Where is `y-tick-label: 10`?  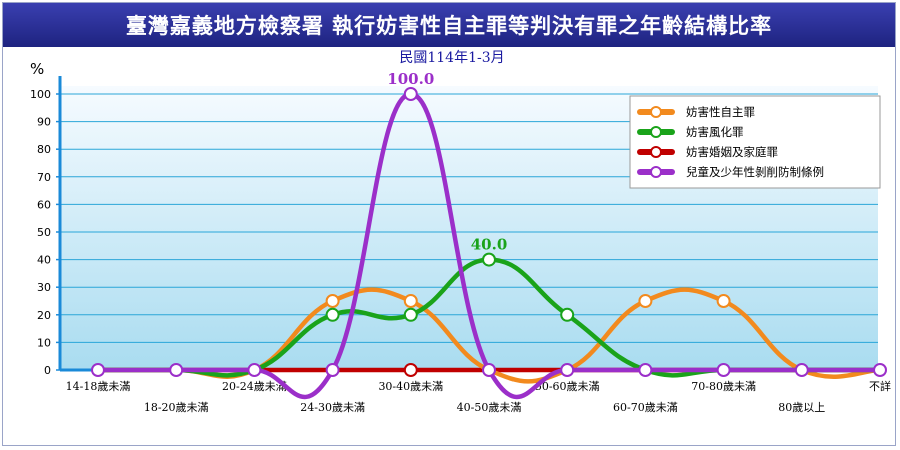
y-tick-label: 10 is located at coordinates (44, 342).